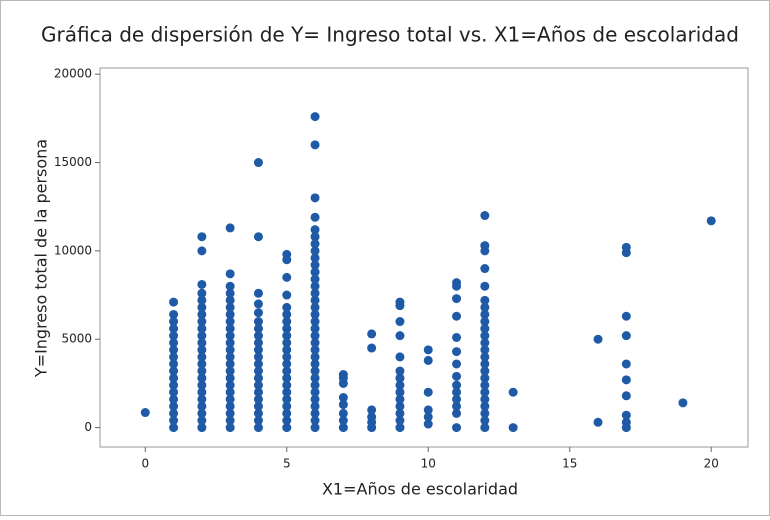  What do you see at coordinates (287, 464) in the screenshot?
I see `x-tick-label: 5` at bounding box center [287, 464].